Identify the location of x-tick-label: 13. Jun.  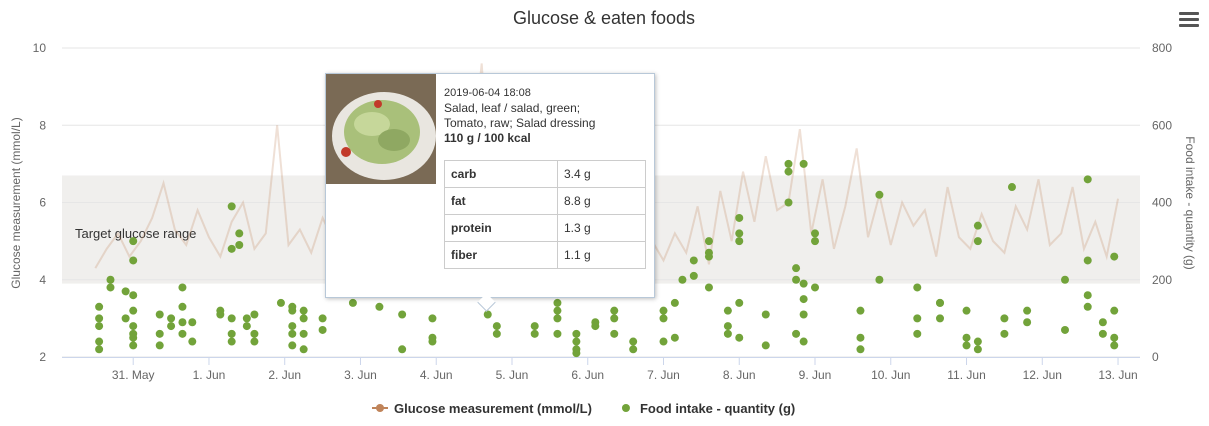
(1117, 375).